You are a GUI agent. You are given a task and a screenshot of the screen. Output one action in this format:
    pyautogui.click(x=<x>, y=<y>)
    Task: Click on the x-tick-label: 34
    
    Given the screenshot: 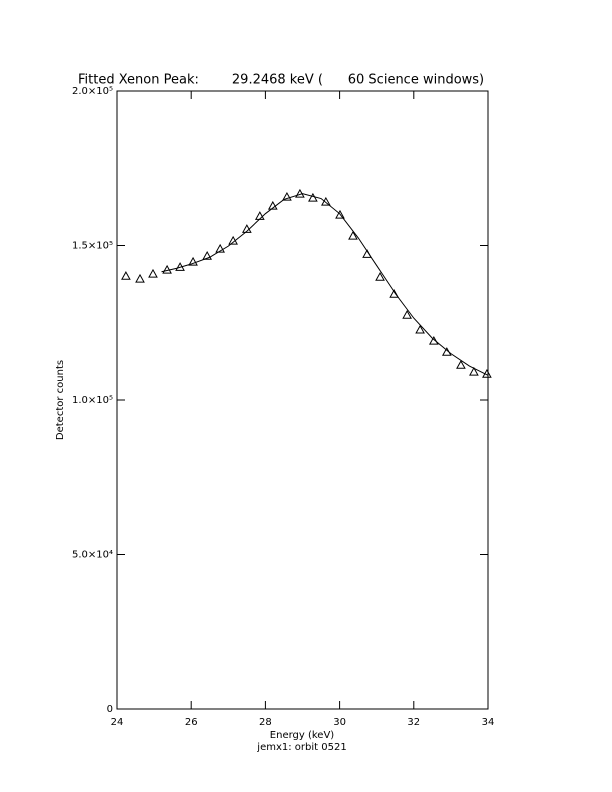 What is the action you would take?
    pyautogui.click(x=488, y=722)
    